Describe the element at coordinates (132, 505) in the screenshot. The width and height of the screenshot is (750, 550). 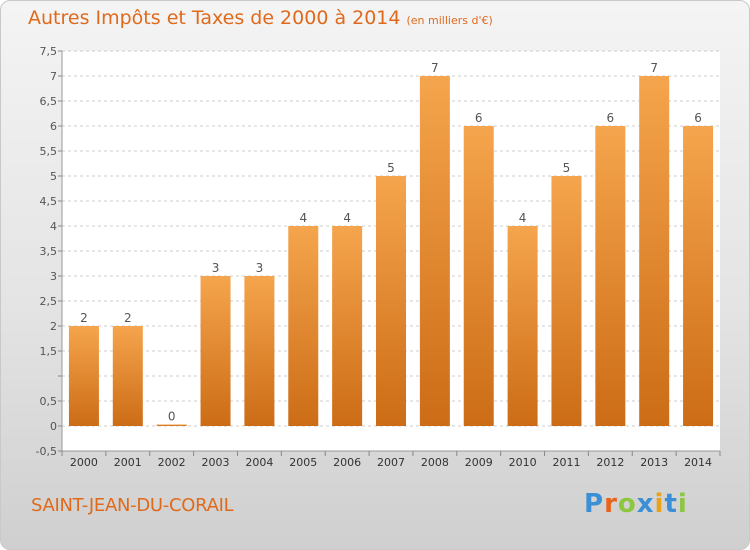
I see `commune-name: SAINT-JEAN-DU-CORAIL` at that location.